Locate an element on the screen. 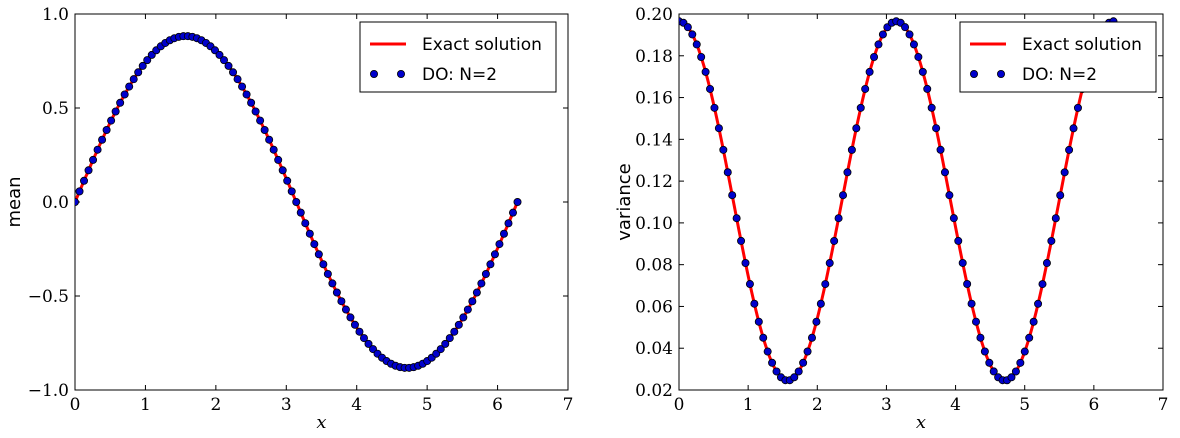  y-tick-label: 0.06 is located at coordinates (654, 307).